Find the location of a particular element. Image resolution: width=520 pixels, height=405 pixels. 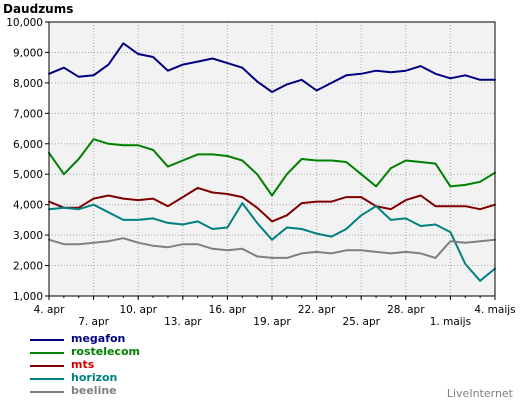

legend-label: horizon is located at coordinates (94, 377).